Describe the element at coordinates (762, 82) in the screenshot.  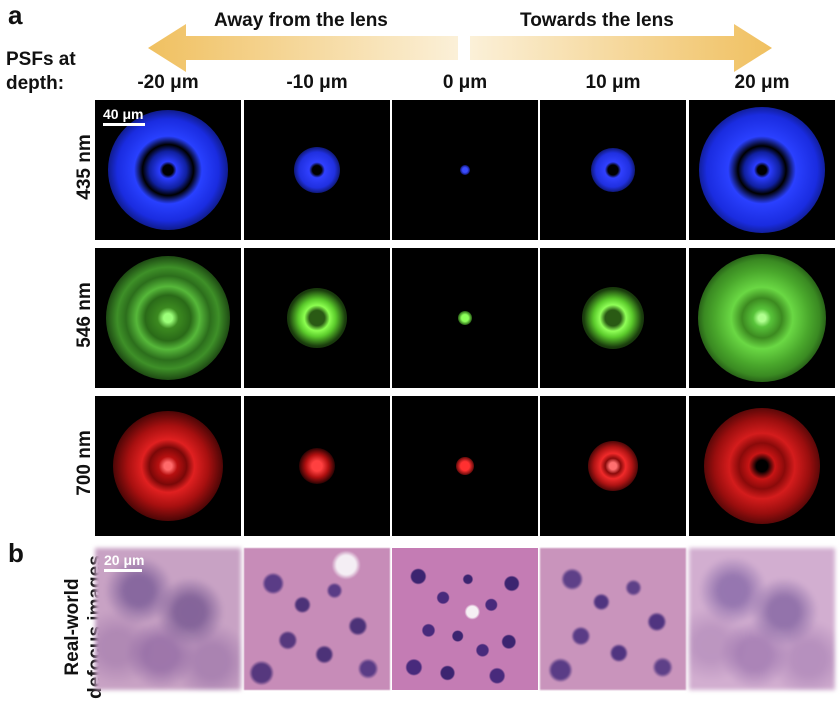
I see `depth-label: 20 μm` at that location.